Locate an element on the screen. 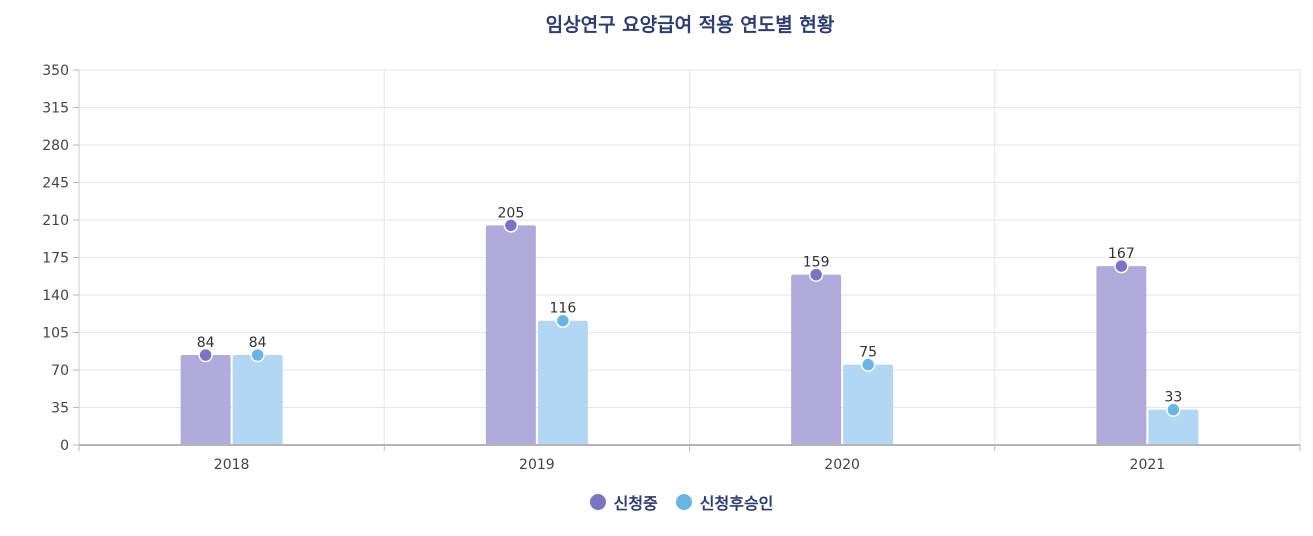 This screenshot has height=536, width=1313. bar-series-0-2018 is located at coordinates (205, 400).